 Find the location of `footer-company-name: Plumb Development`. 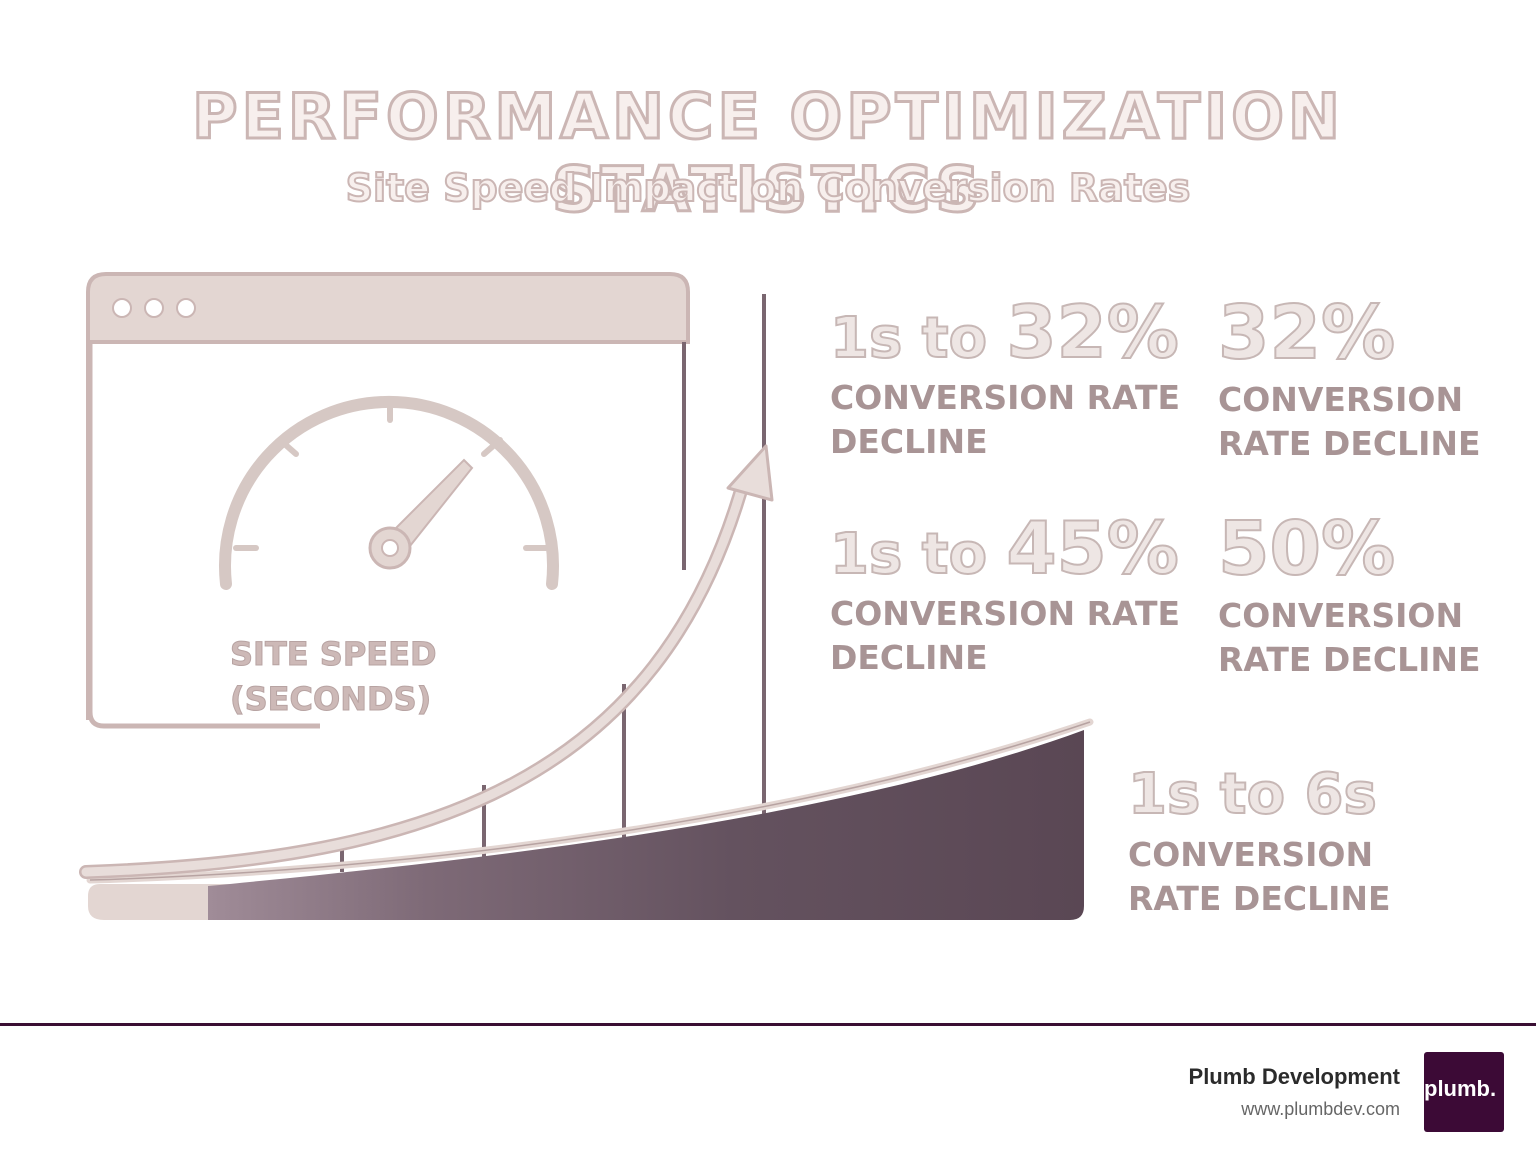

footer-company-name: Plumb Development is located at coordinates (1294, 1076).